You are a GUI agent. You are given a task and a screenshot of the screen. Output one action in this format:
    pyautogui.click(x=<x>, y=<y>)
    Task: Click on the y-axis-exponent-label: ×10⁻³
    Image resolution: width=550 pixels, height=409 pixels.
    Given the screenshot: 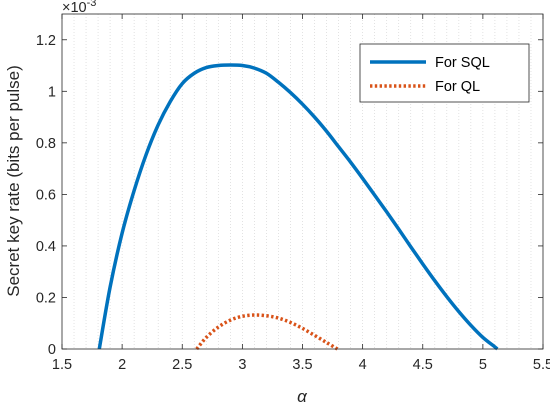 What is the action you would take?
    pyautogui.click(x=79, y=8)
    